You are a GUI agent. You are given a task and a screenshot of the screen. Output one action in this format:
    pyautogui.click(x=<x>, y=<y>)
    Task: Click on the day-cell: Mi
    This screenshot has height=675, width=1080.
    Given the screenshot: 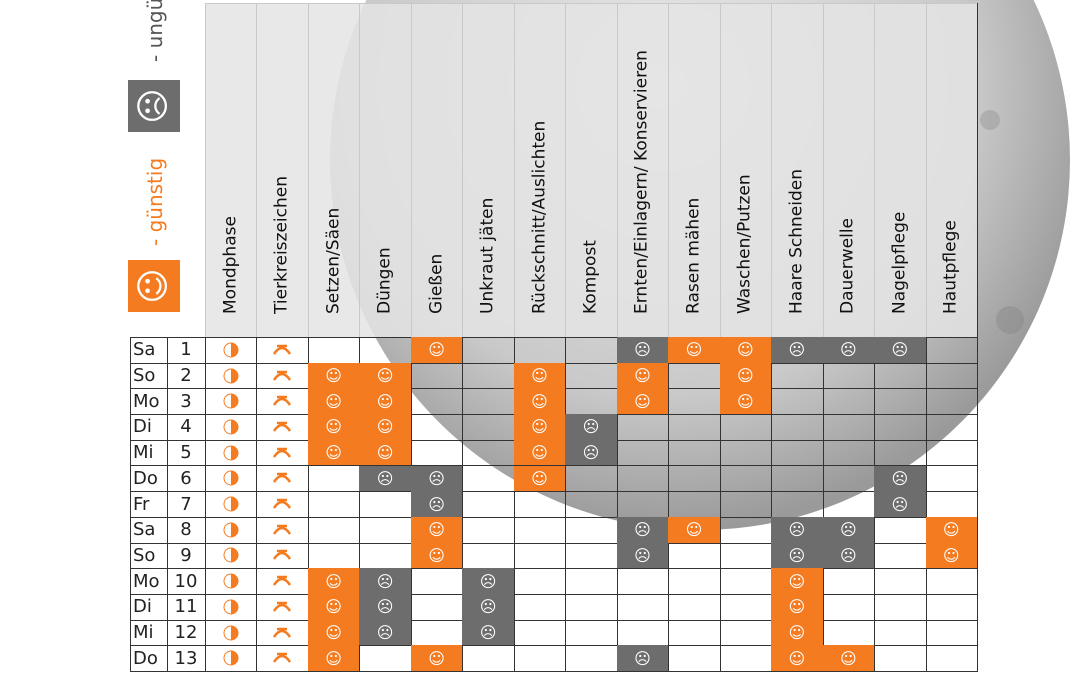 What is the action you would take?
    pyautogui.click(x=149, y=453)
    